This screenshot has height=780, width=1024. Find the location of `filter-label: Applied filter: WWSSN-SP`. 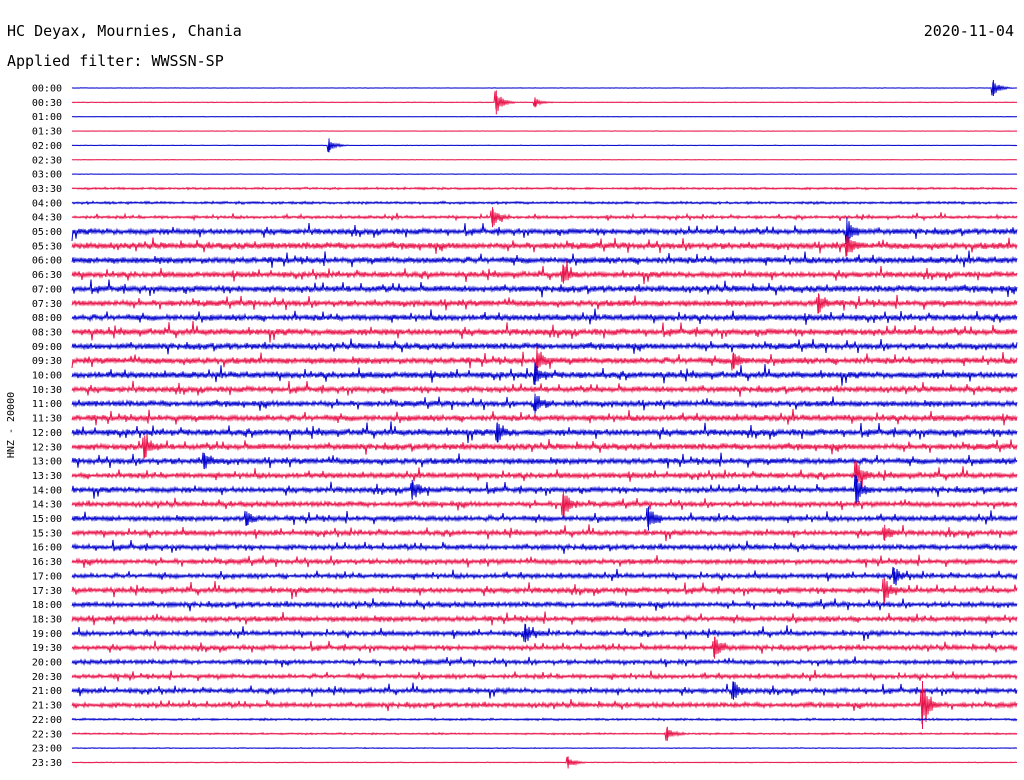

filter-label: Applied filter: WWSSN-SP is located at coordinates (115, 61).